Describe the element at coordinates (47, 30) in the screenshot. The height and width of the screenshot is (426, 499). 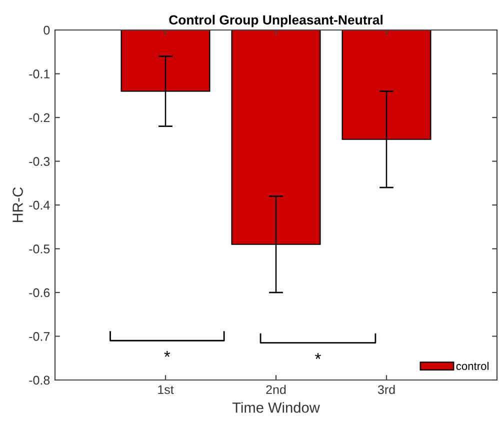
I see `y-tick-label: 0` at that location.